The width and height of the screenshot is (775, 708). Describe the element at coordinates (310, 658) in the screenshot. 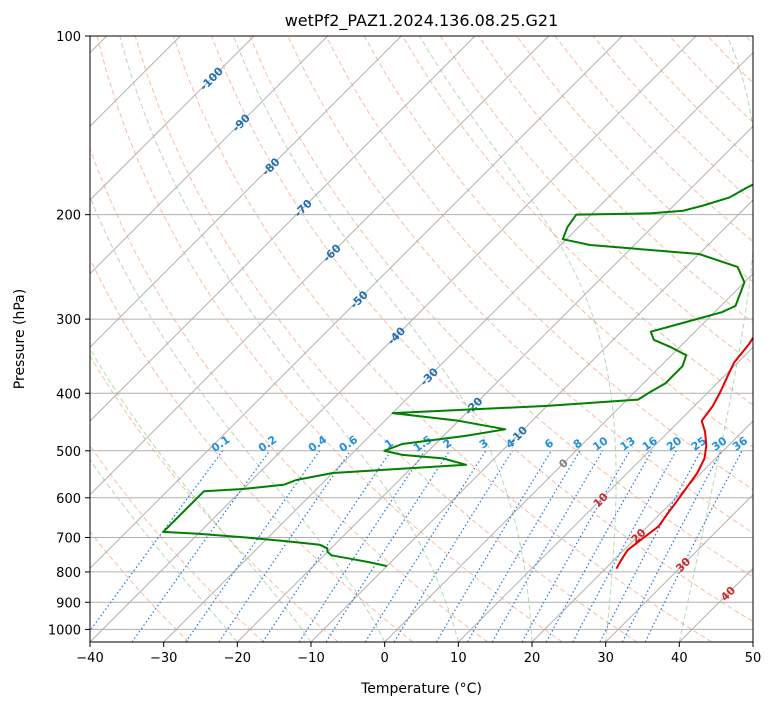

I see `x-tick-label: −10` at that location.